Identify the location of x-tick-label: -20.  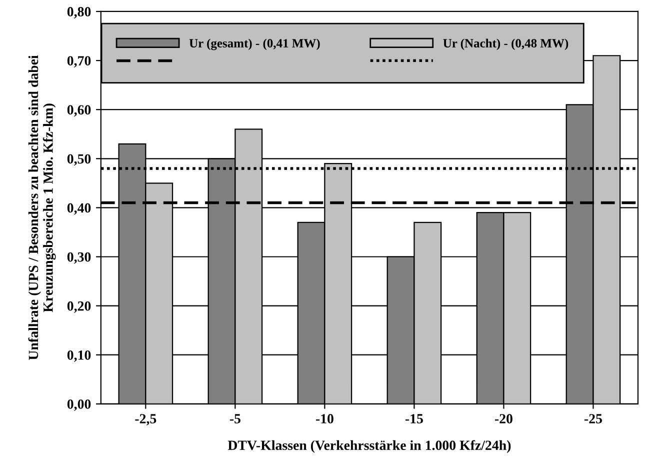
(503, 419).